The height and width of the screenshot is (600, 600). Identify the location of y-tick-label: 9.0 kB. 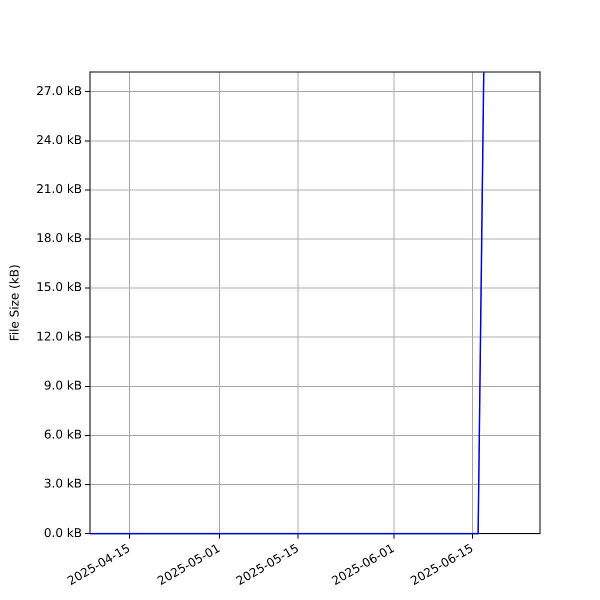
(63, 385).